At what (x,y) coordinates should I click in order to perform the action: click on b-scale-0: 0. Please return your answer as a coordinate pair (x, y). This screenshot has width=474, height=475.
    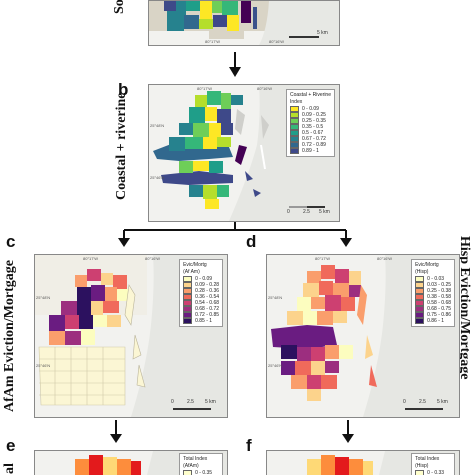
    Looking at the image, I should click on (288, 212).